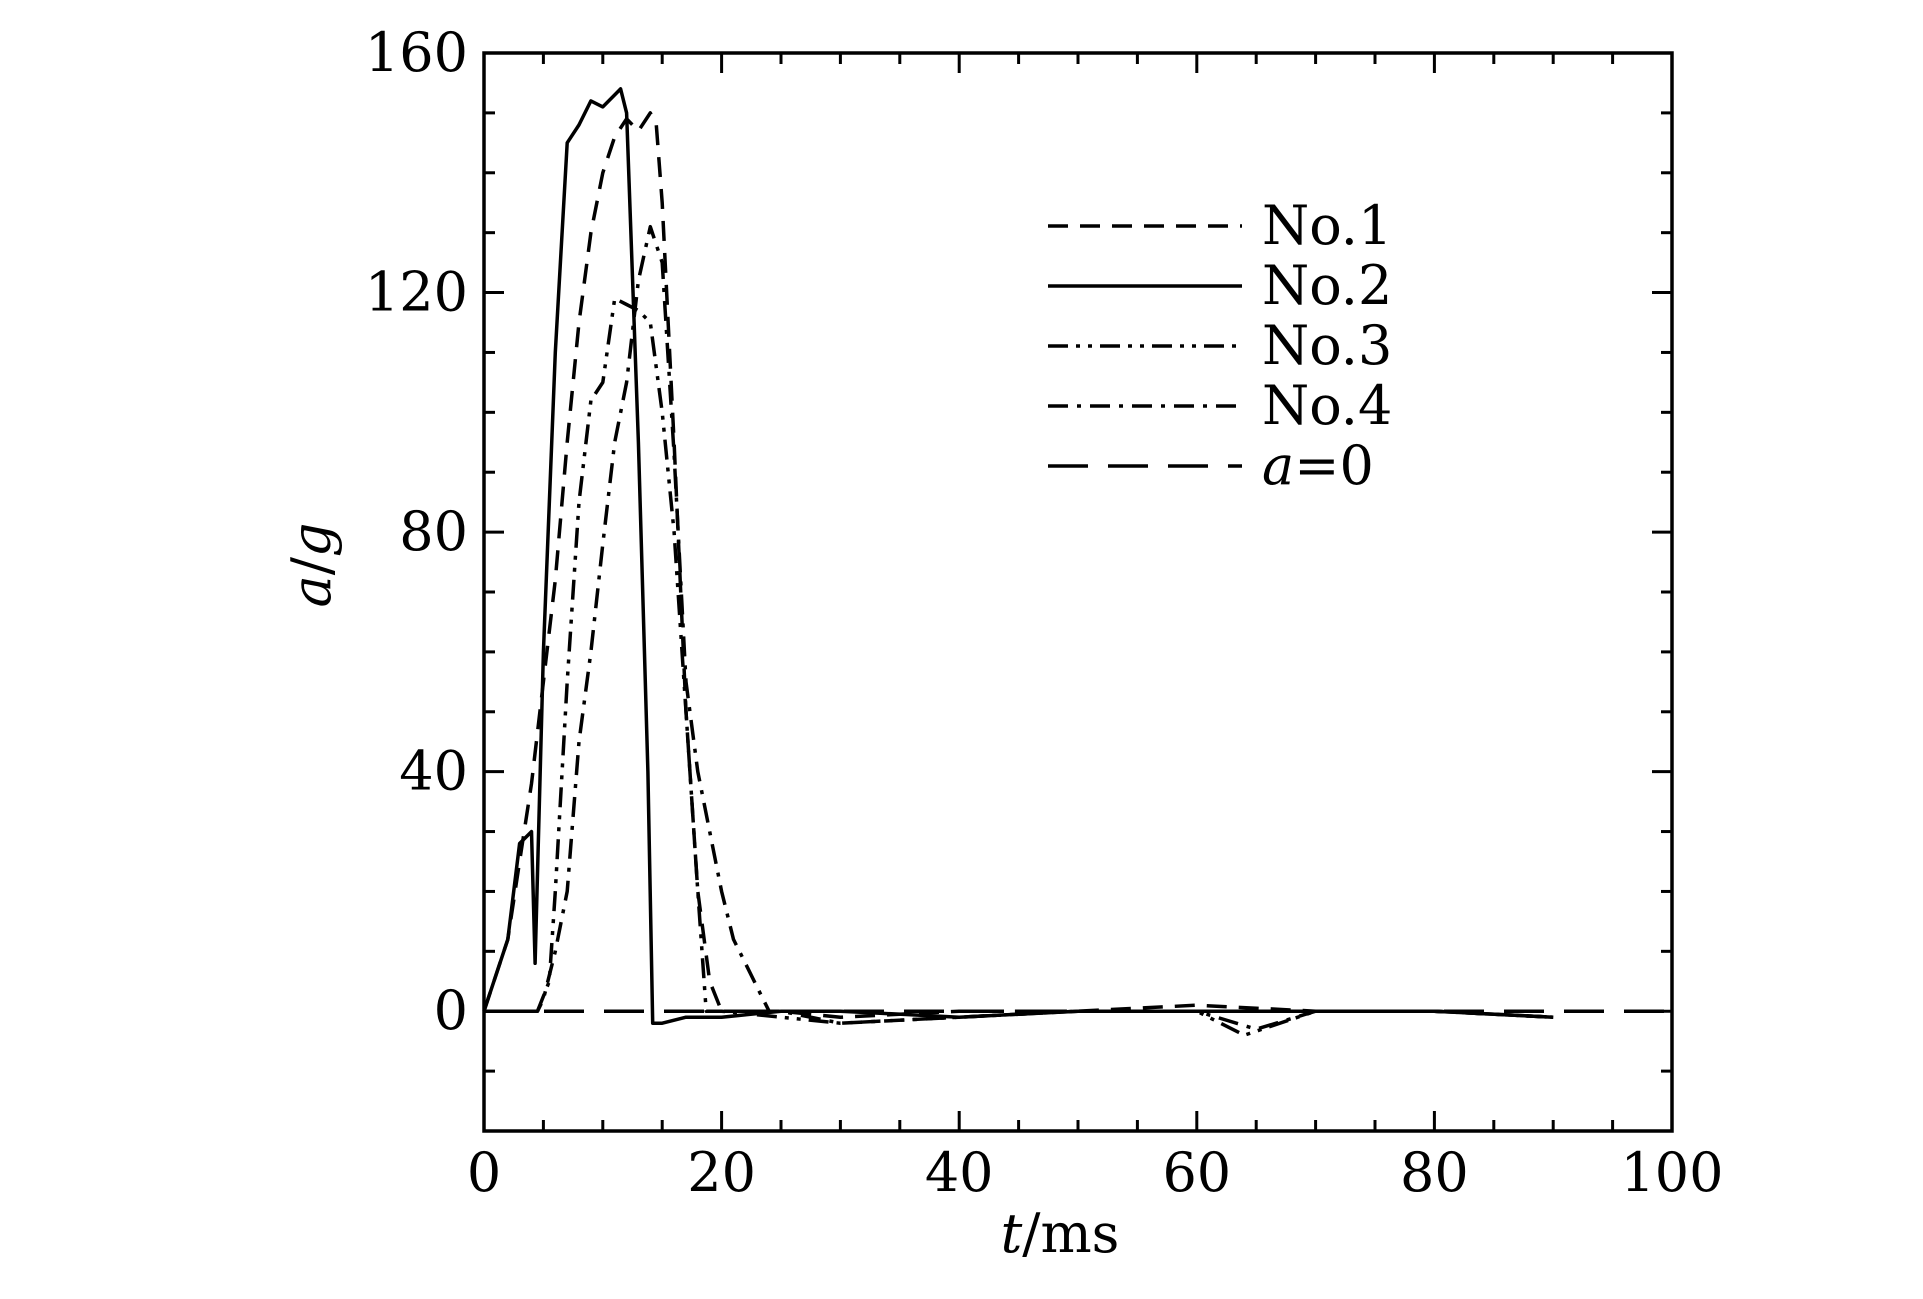 The height and width of the screenshot is (1299, 1923). Describe the element at coordinates (433, 771) in the screenshot. I see `y-tick-label: 40` at that location.